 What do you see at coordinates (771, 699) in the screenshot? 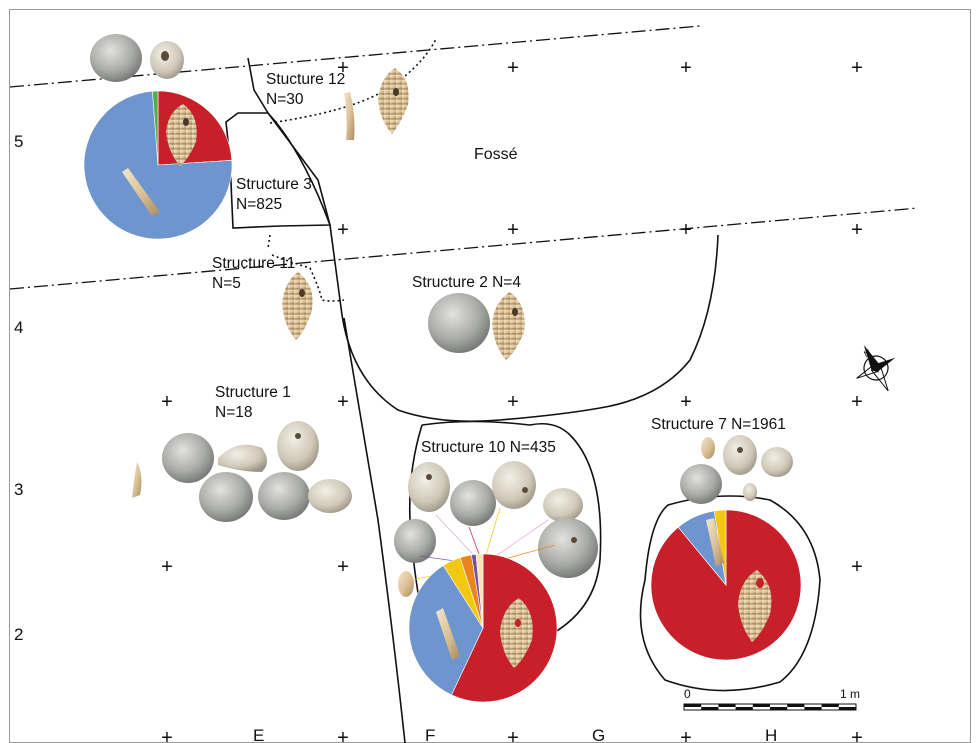
I see `scale-bar-icon: 0 1 m` at bounding box center [771, 699].